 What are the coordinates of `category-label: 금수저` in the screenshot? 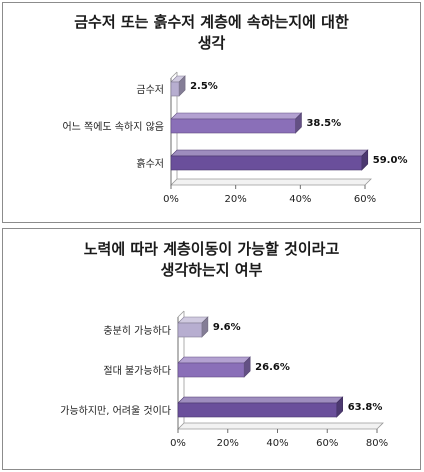 It's located at (150, 90).